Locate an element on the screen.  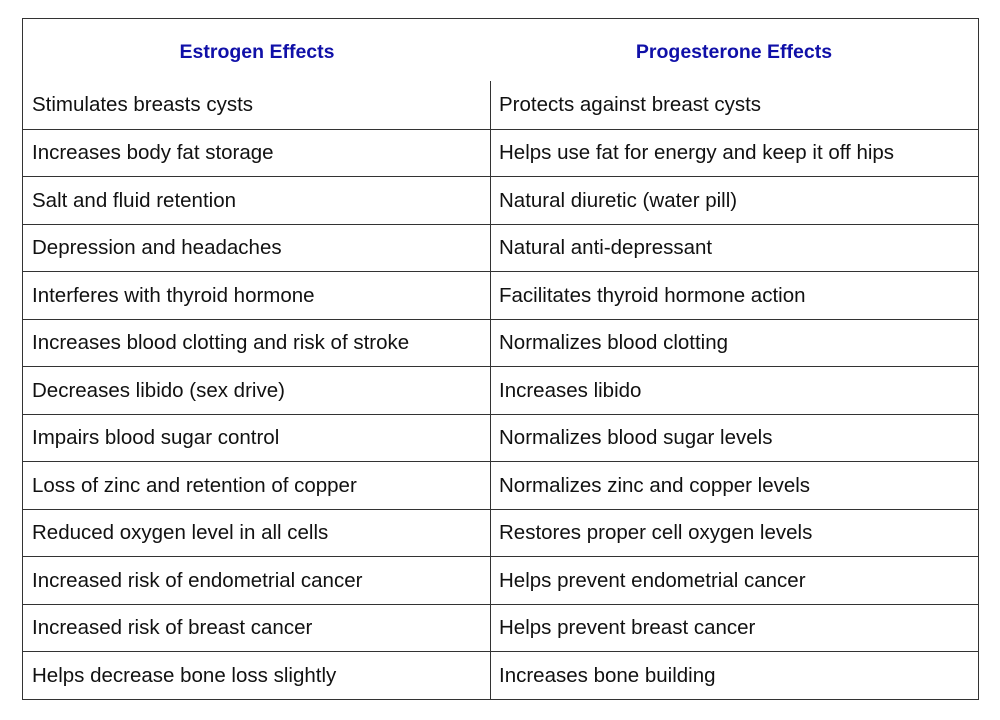
header-estrogen-effects: Estrogen Effects is located at coordinates (257, 51).